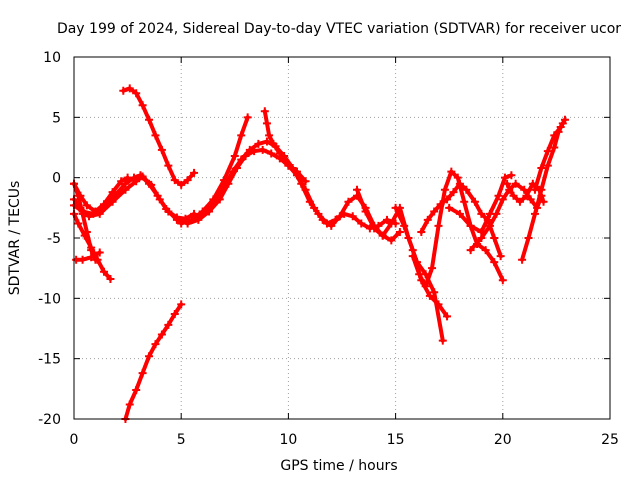  I want to click on y-tick-label: 10, so click(52, 58).